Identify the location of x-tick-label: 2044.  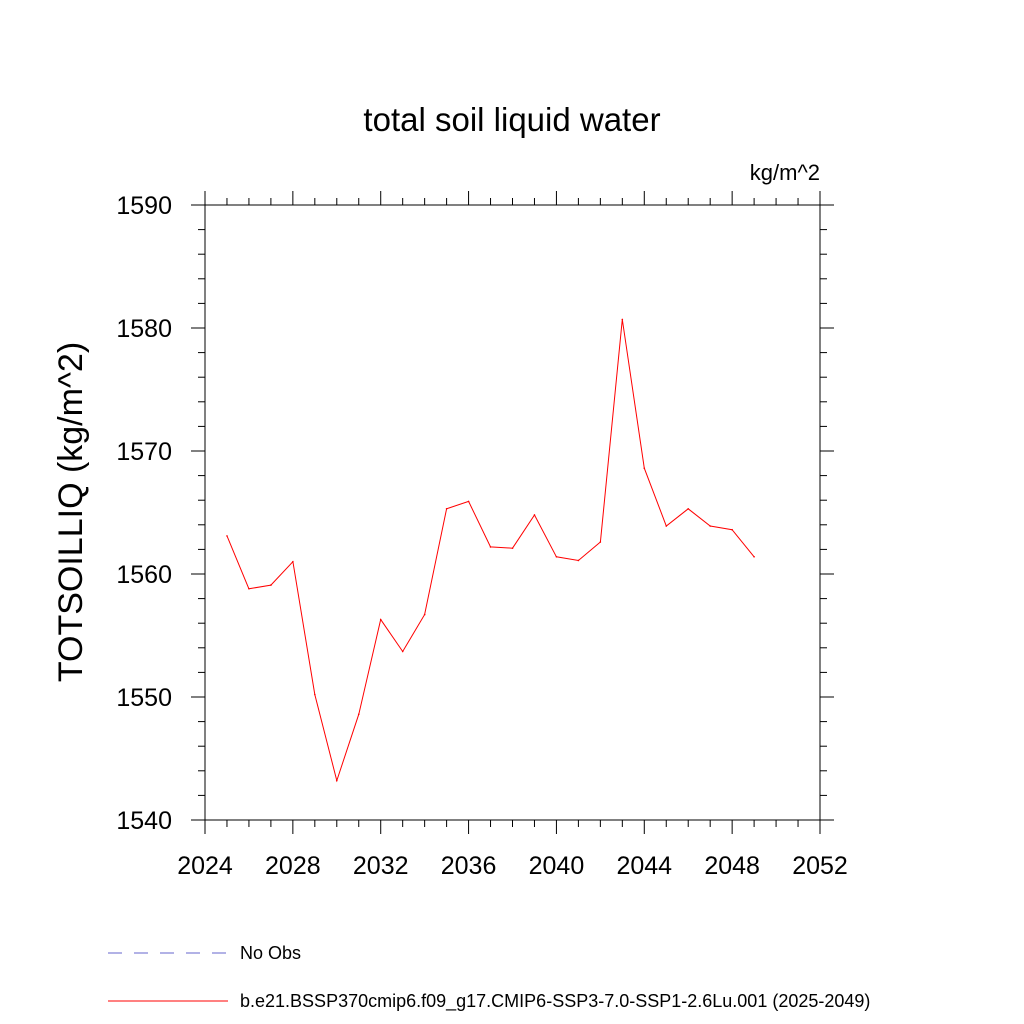
(644, 866).